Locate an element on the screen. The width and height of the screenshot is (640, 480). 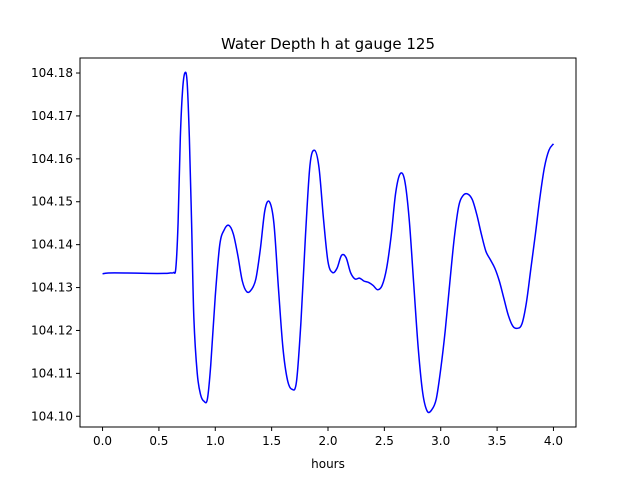
x-tick-label: 1.5 is located at coordinates (271, 441).